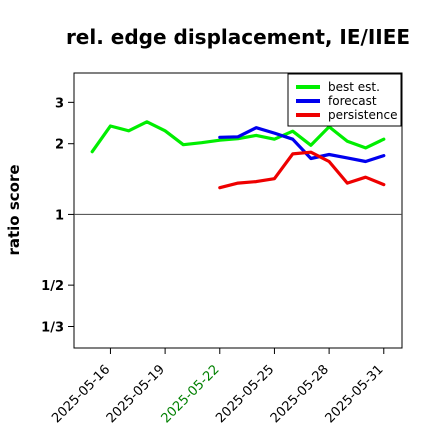  Describe the element at coordinates (352, 101) in the screenshot. I see `legend-label: forecast` at that location.